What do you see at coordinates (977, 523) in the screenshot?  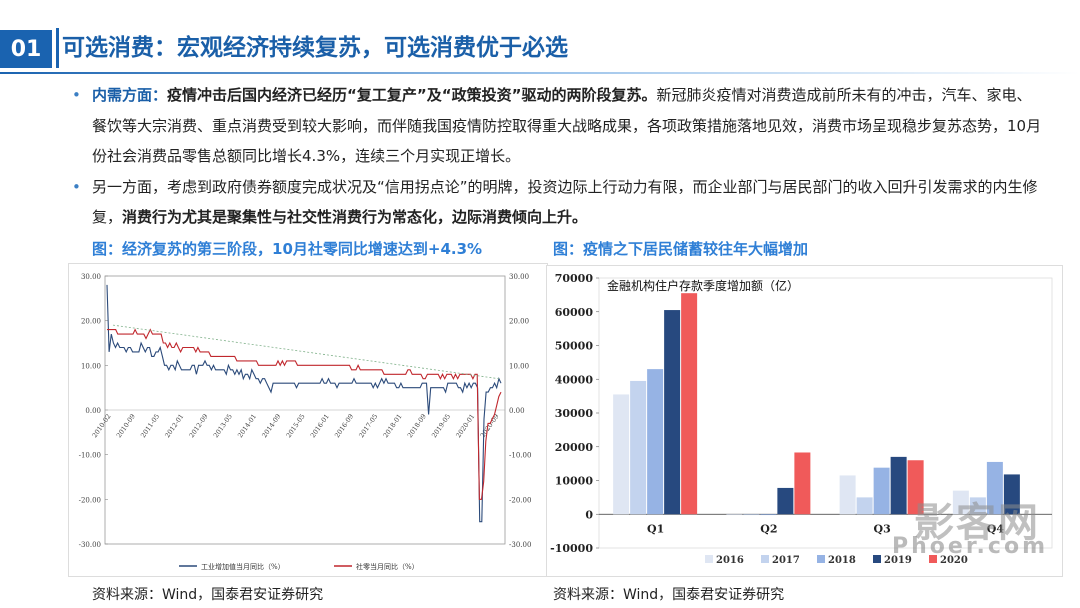 I see `watermark: 影客网` at bounding box center [977, 523].